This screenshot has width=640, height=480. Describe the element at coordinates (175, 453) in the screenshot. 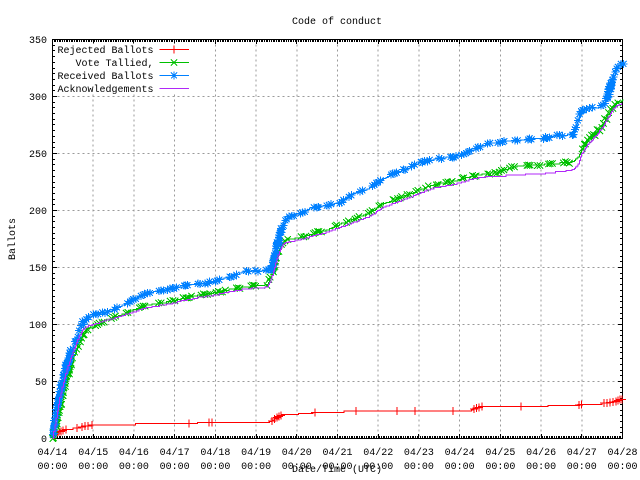

I see `svg-text: 04/17` at that location.